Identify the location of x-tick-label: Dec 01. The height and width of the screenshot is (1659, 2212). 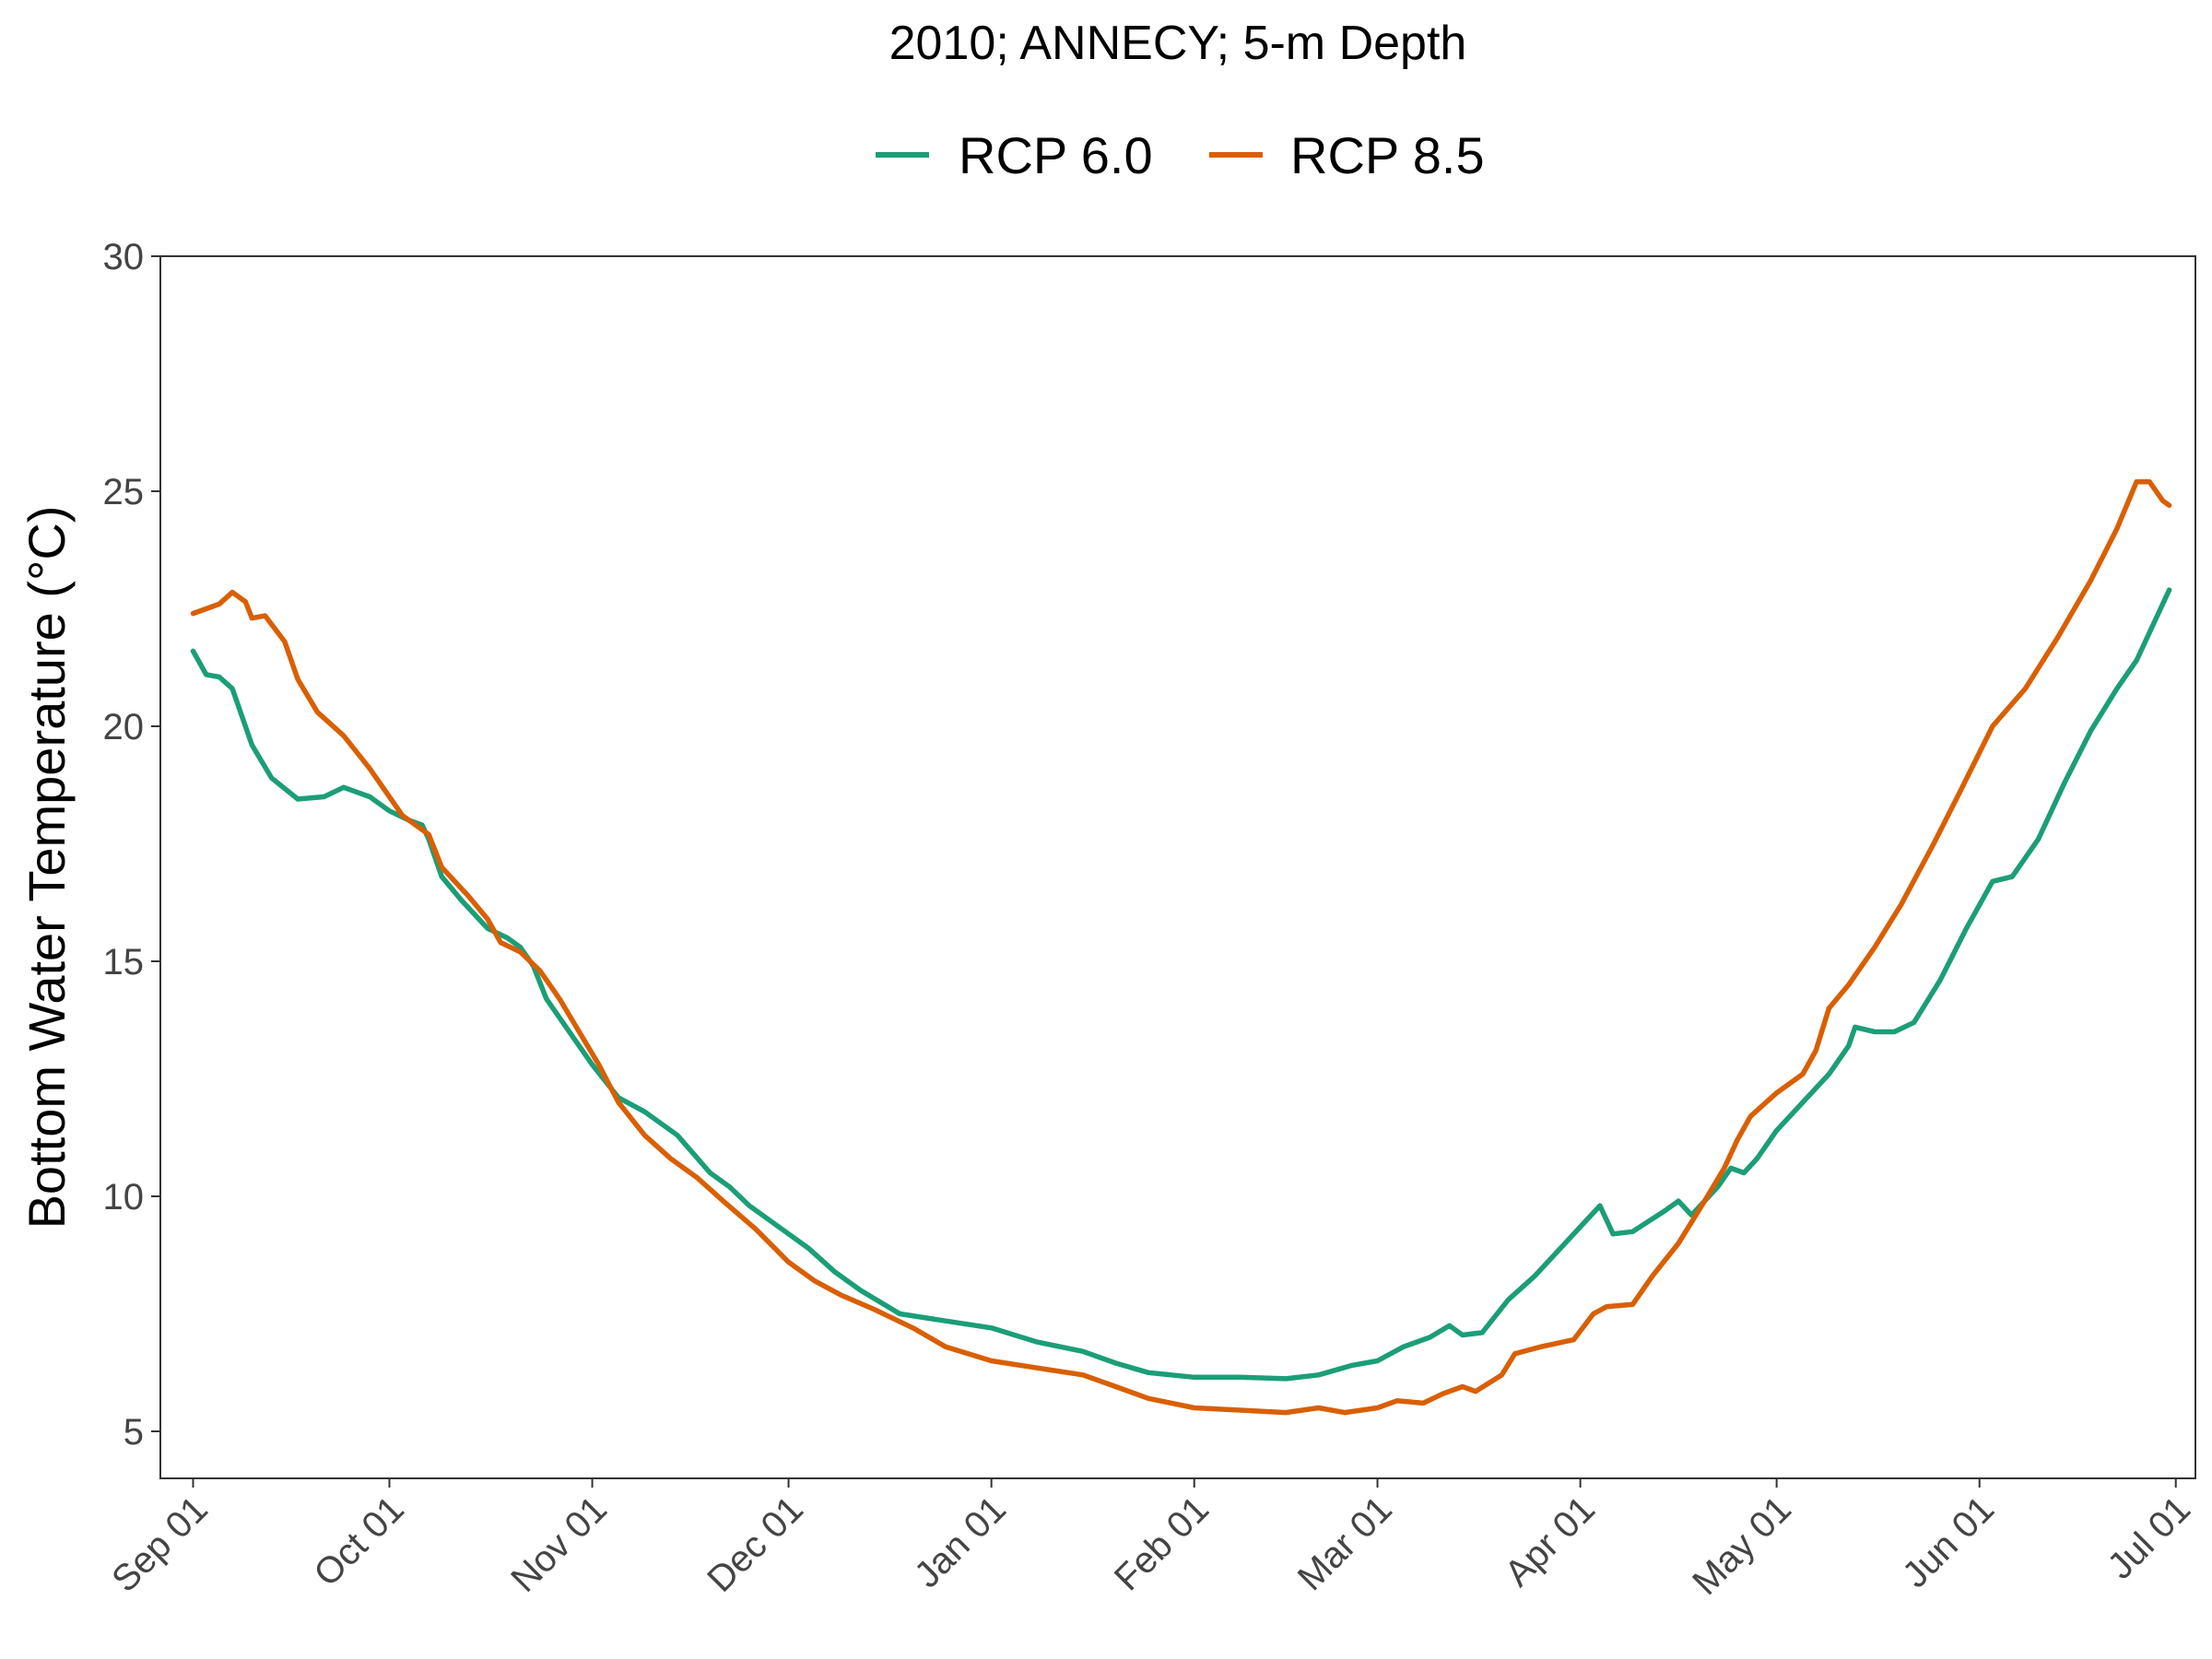
(755, 1544).